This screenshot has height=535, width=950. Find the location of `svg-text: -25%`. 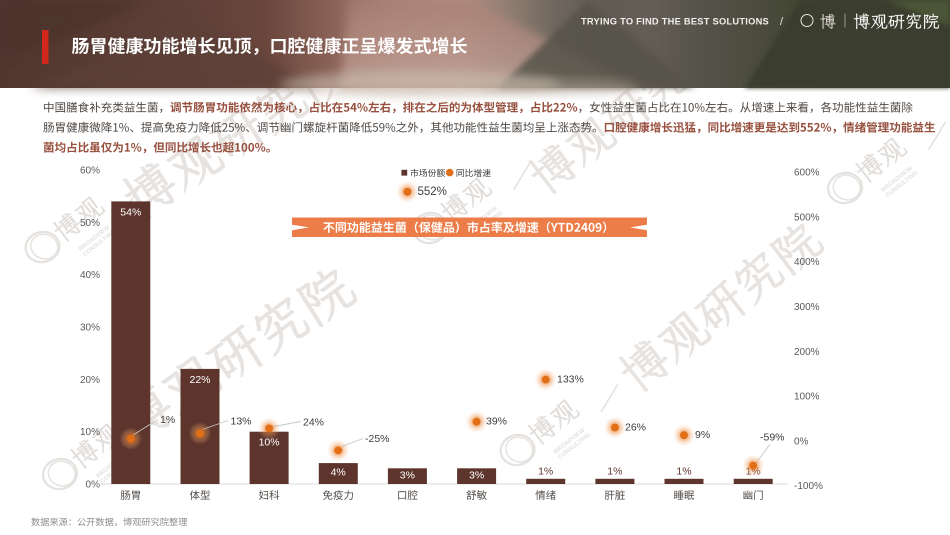

svg-text: -25% is located at coordinates (377, 439).